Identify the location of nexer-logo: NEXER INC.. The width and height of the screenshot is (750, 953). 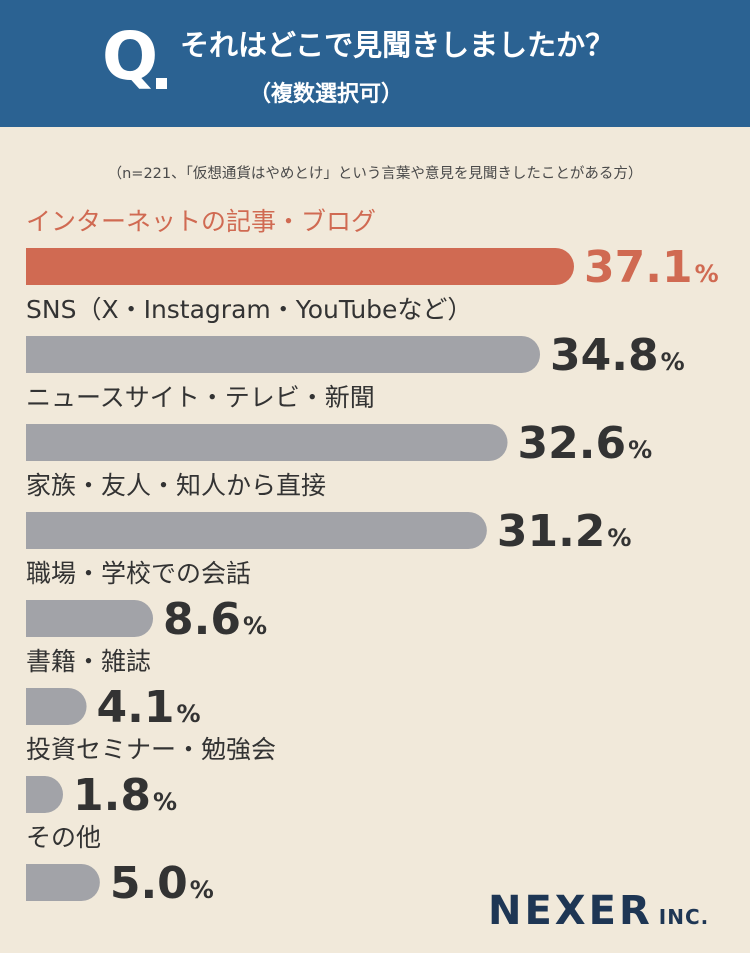
(598, 911).